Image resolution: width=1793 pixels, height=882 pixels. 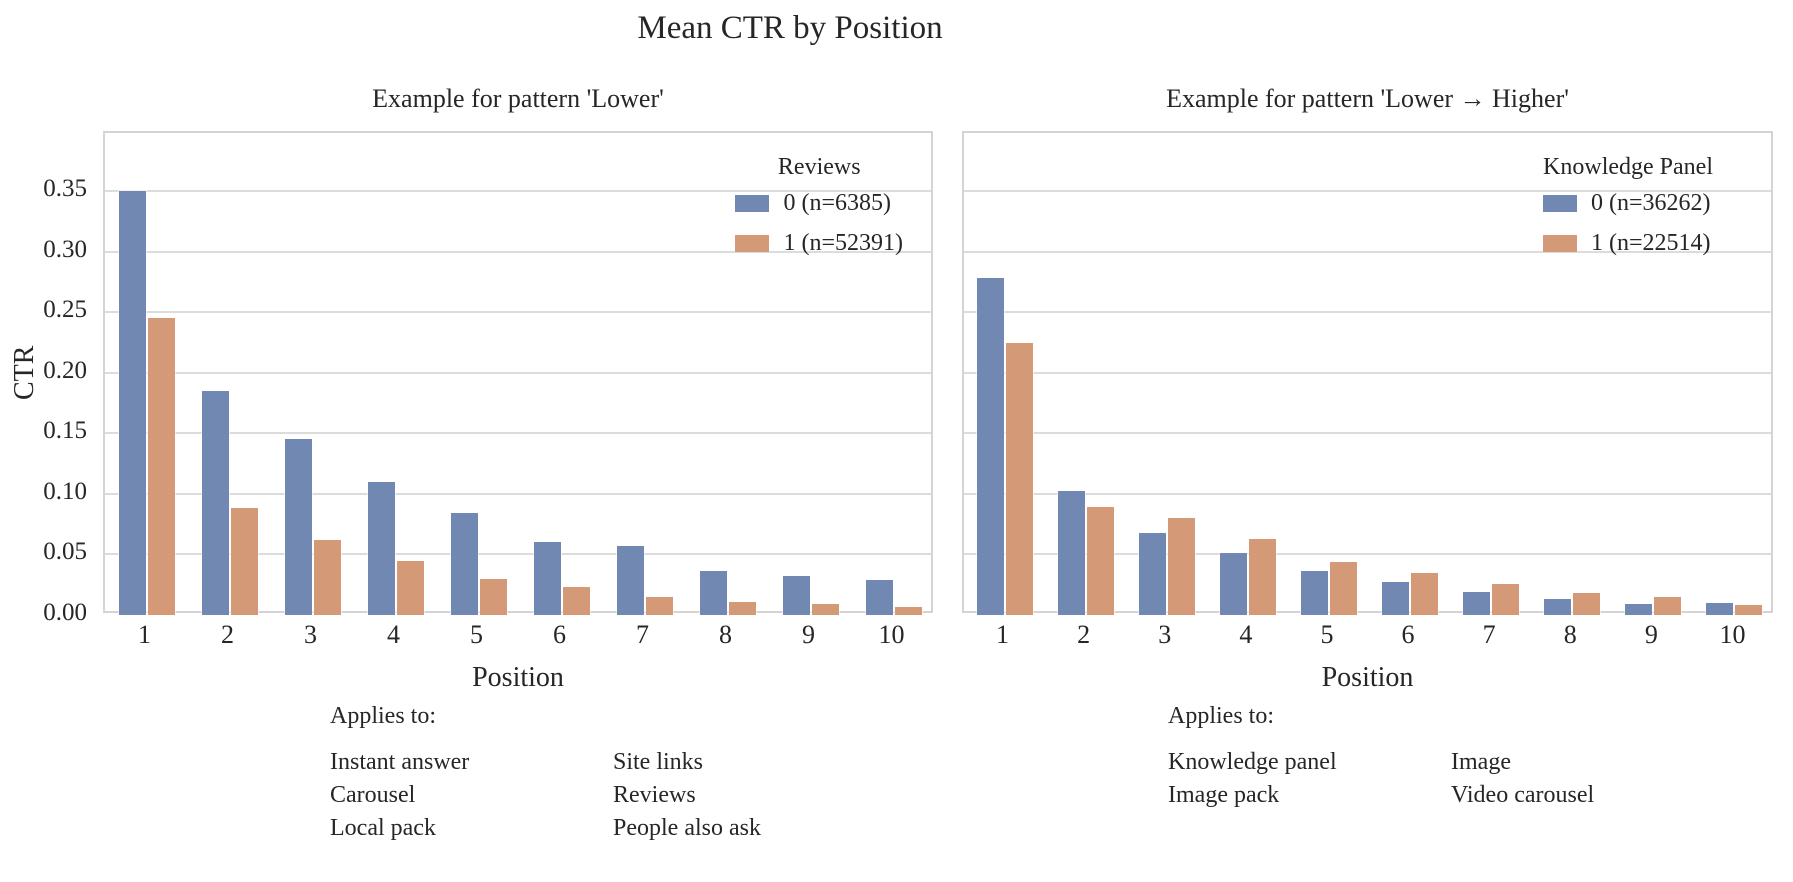 I want to click on chart-subtitle: Example for pattern 'Lower', so click(x=518, y=98).